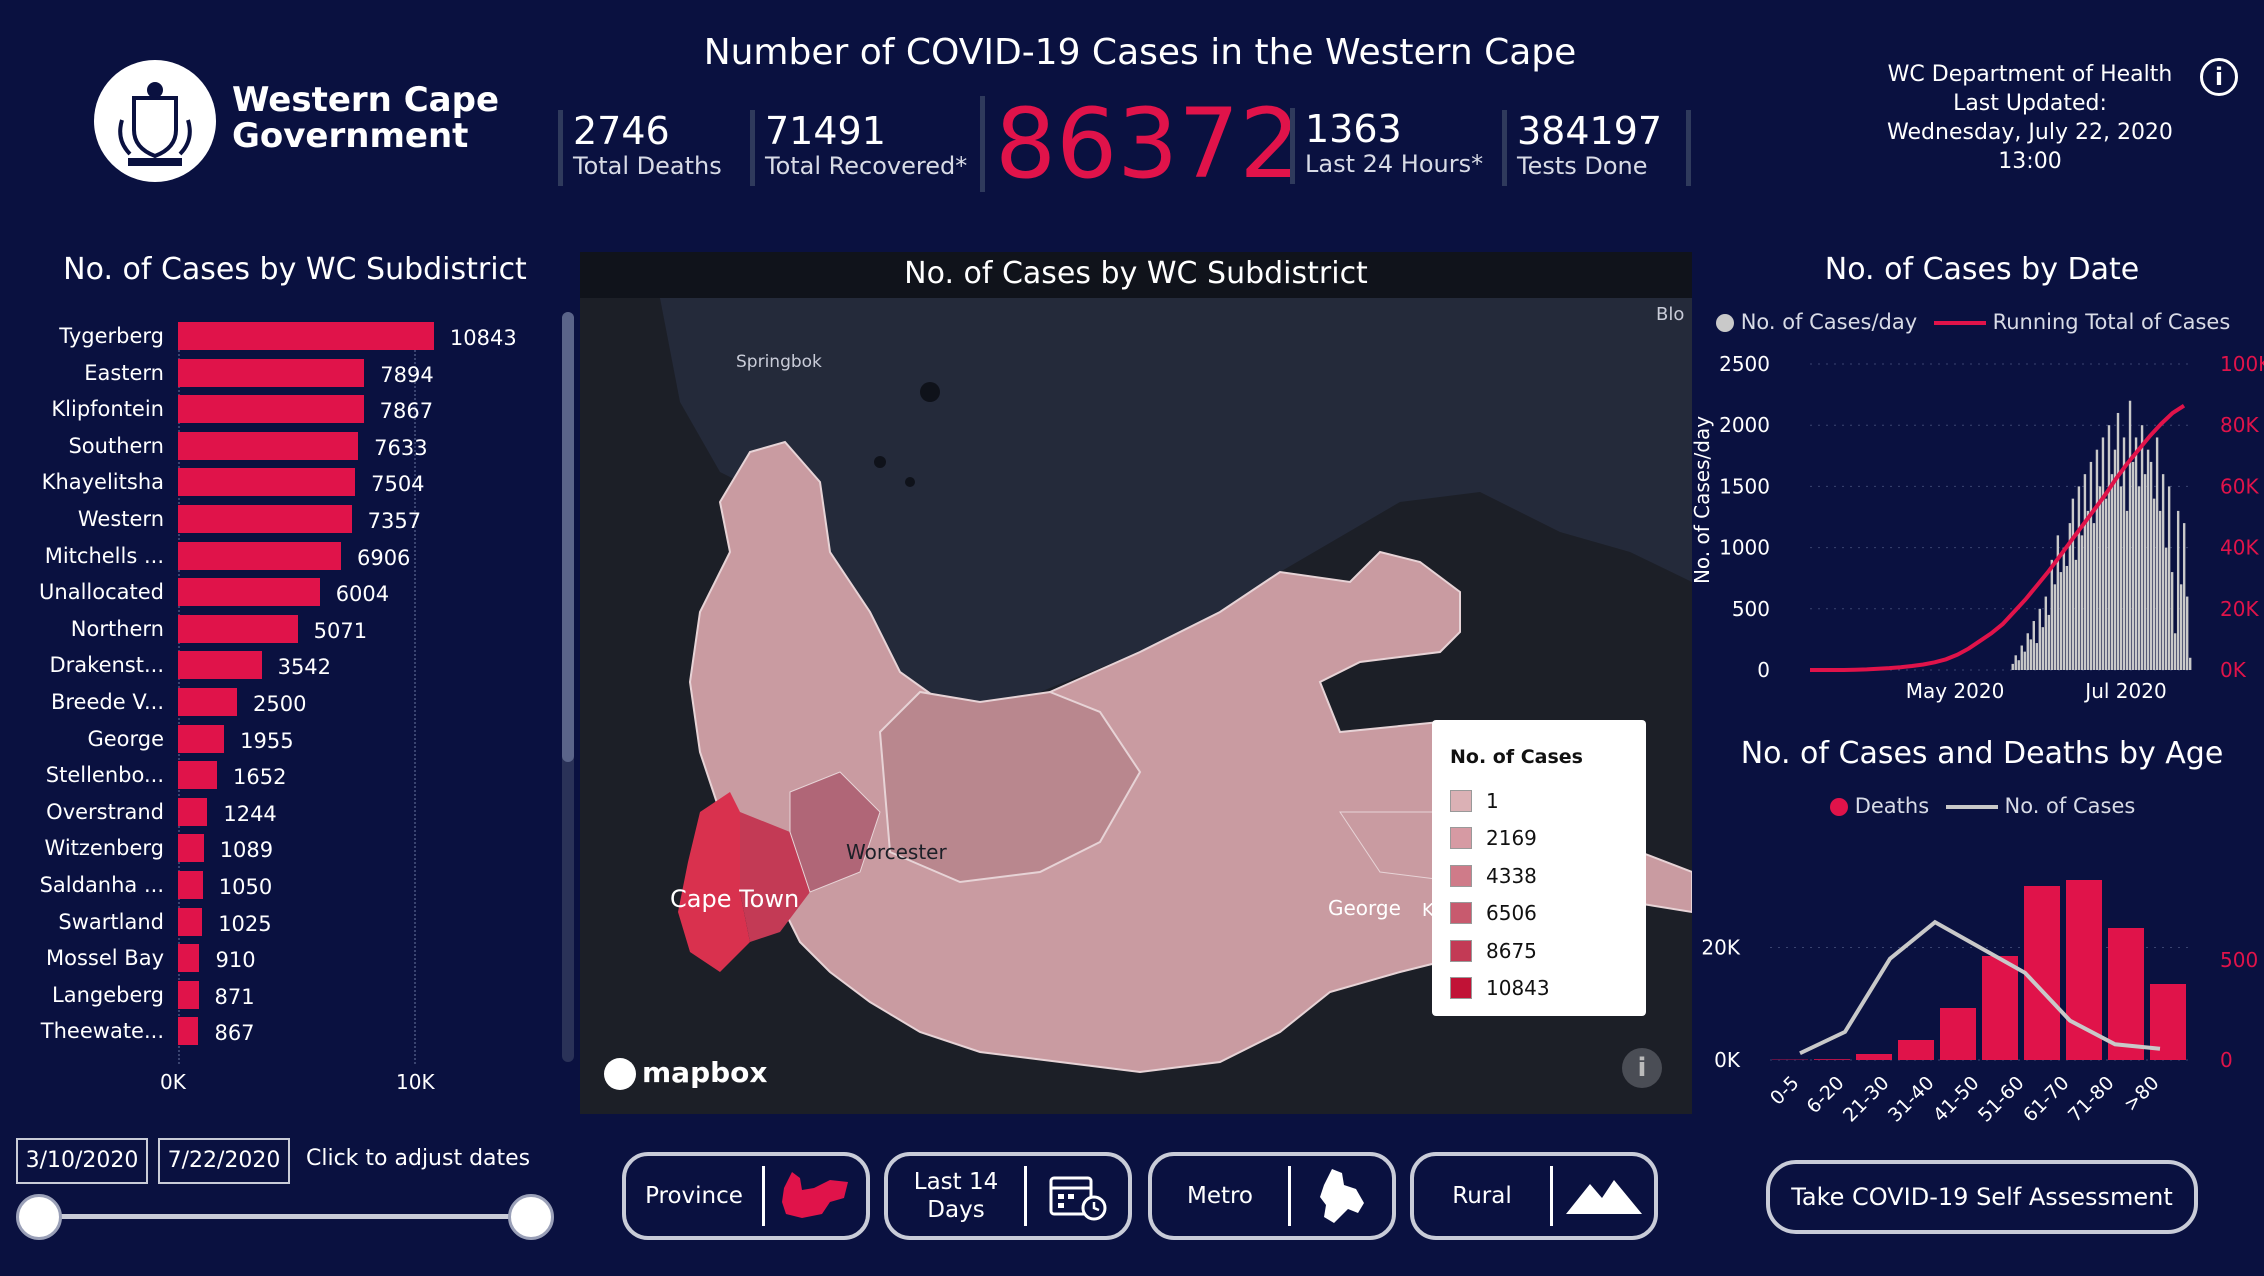  What do you see at coordinates (858, 148) in the screenshot?
I see `kpi-total-recovered: 71491 Total Recovered*` at bounding box center [858, 148].